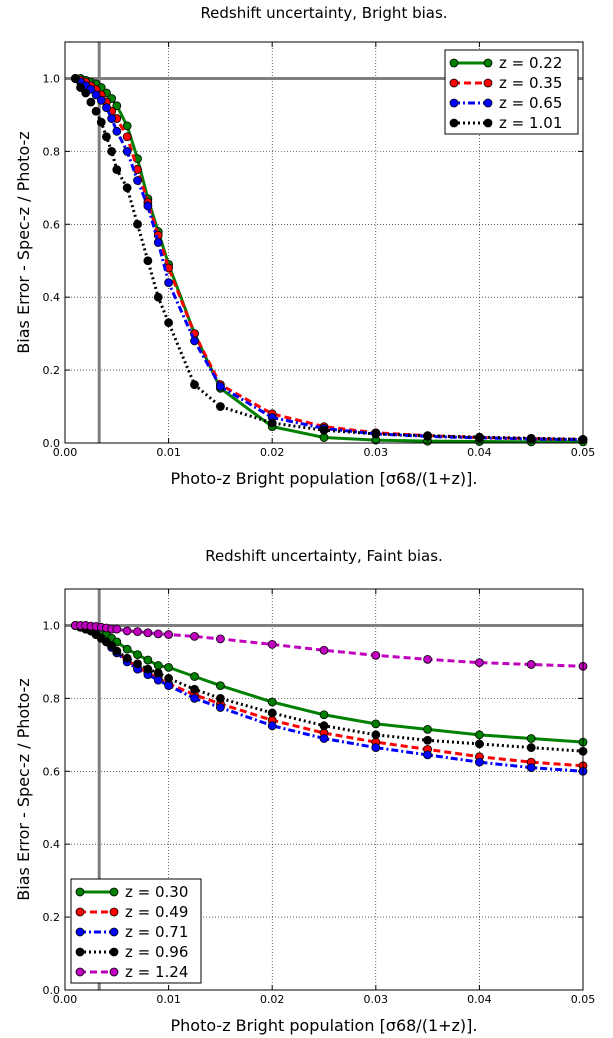 The image size is (613, 1038). What do you see at coordinates (530, 103) in the screenshot?
I see `legend-label: z = 0.65` at bounding box center [530, 103].